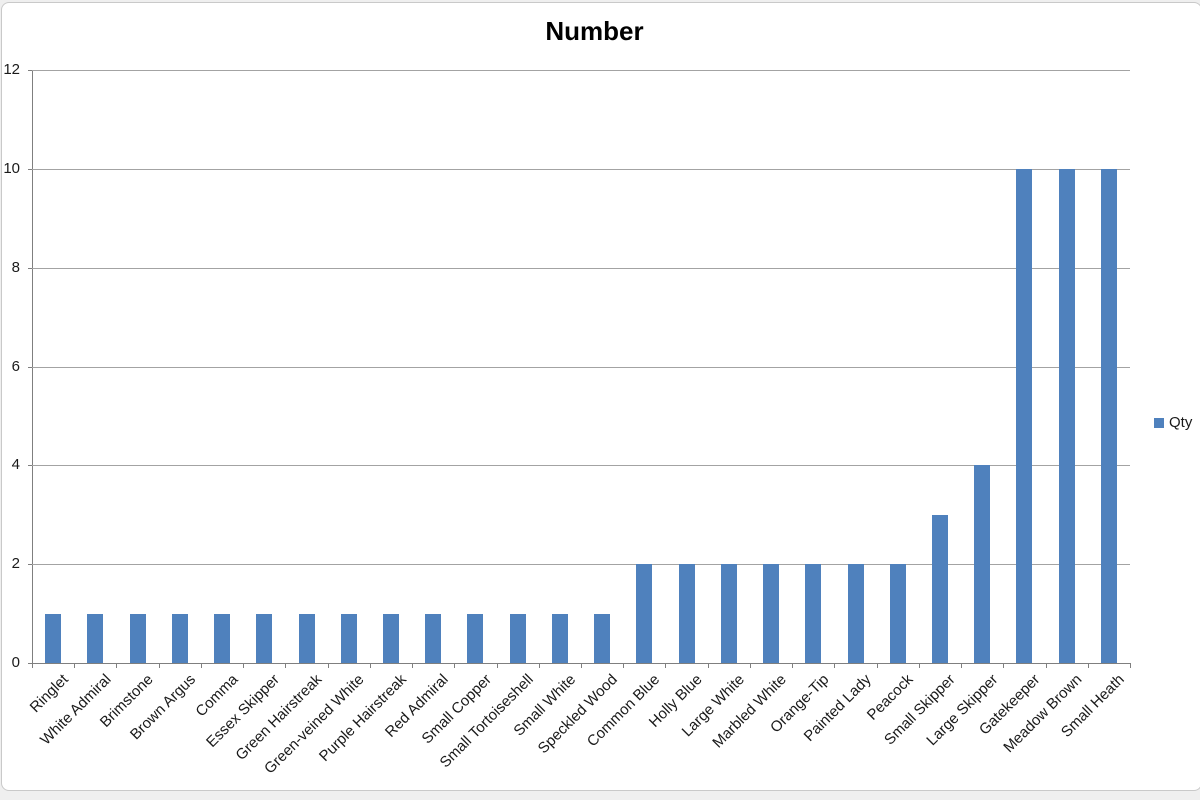 The width and height of the screenshot is (1200, 800). I want to click on chart-title: Number, so click(594, 31).